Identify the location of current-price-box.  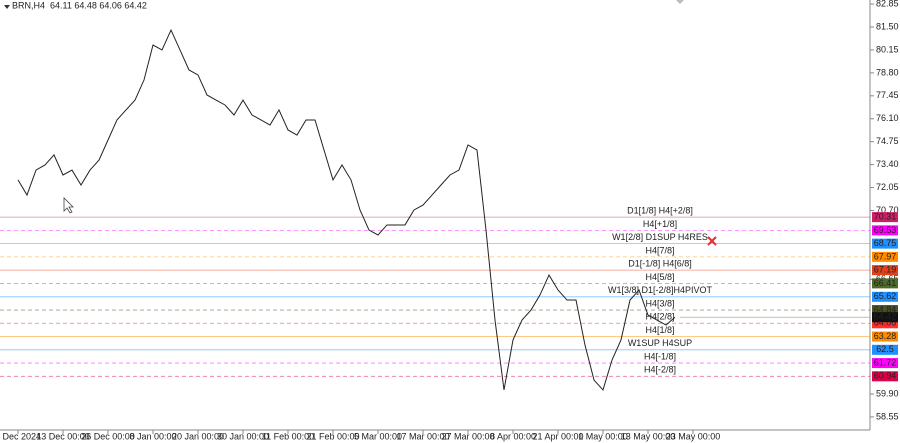
(885, 317).